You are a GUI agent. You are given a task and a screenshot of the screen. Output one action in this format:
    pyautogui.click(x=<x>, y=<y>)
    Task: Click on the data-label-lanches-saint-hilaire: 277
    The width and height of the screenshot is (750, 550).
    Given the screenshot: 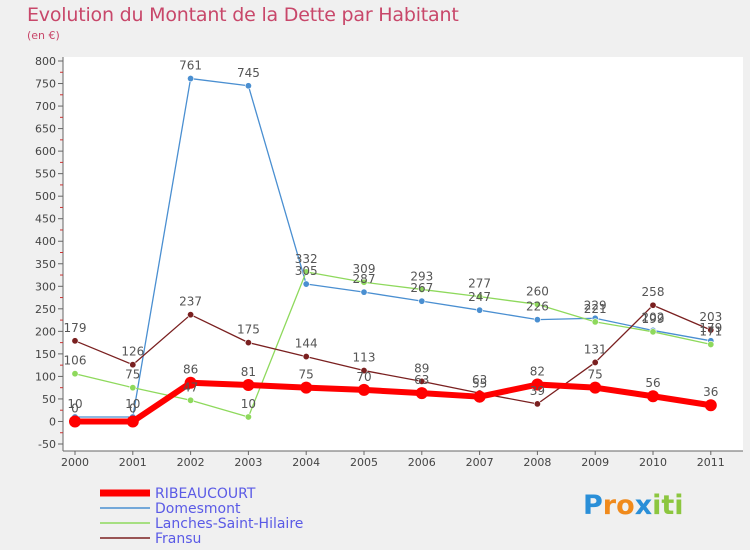 What is the action you would take?
    pyautogui.click(x=479, y=284)
    